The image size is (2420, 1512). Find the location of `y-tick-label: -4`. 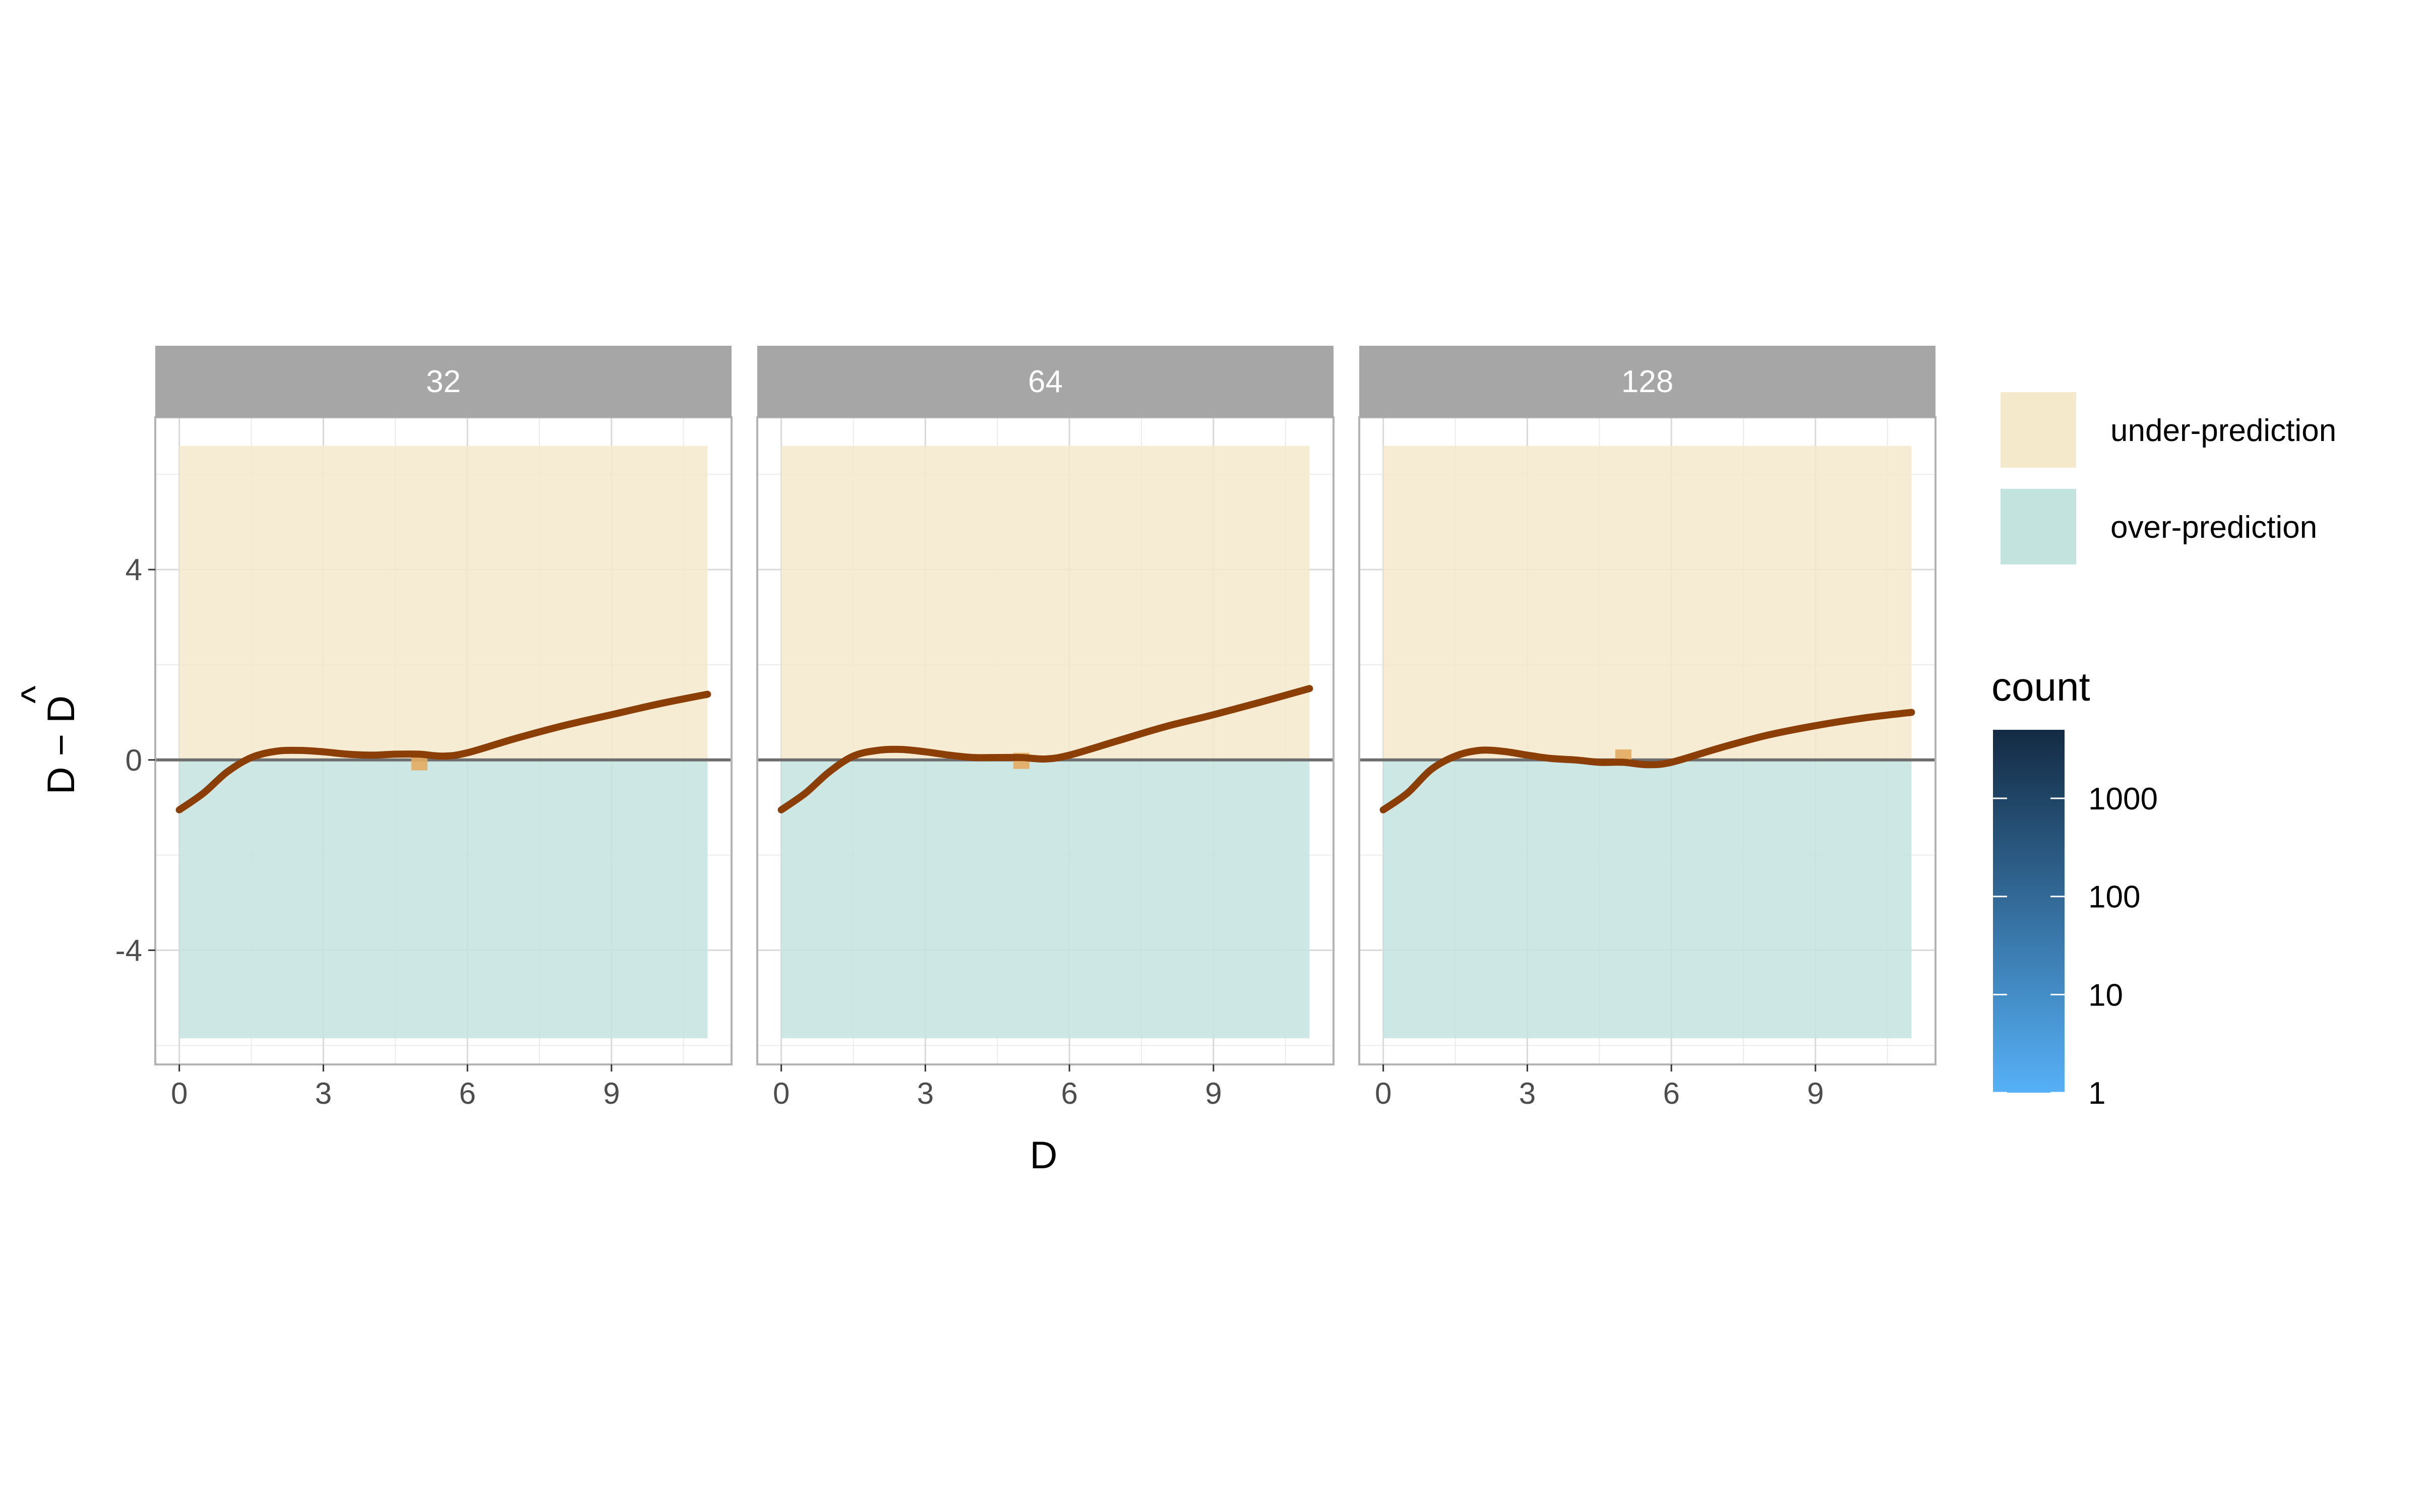

y-tick-label: -4 is located at coordinates (128, 950).